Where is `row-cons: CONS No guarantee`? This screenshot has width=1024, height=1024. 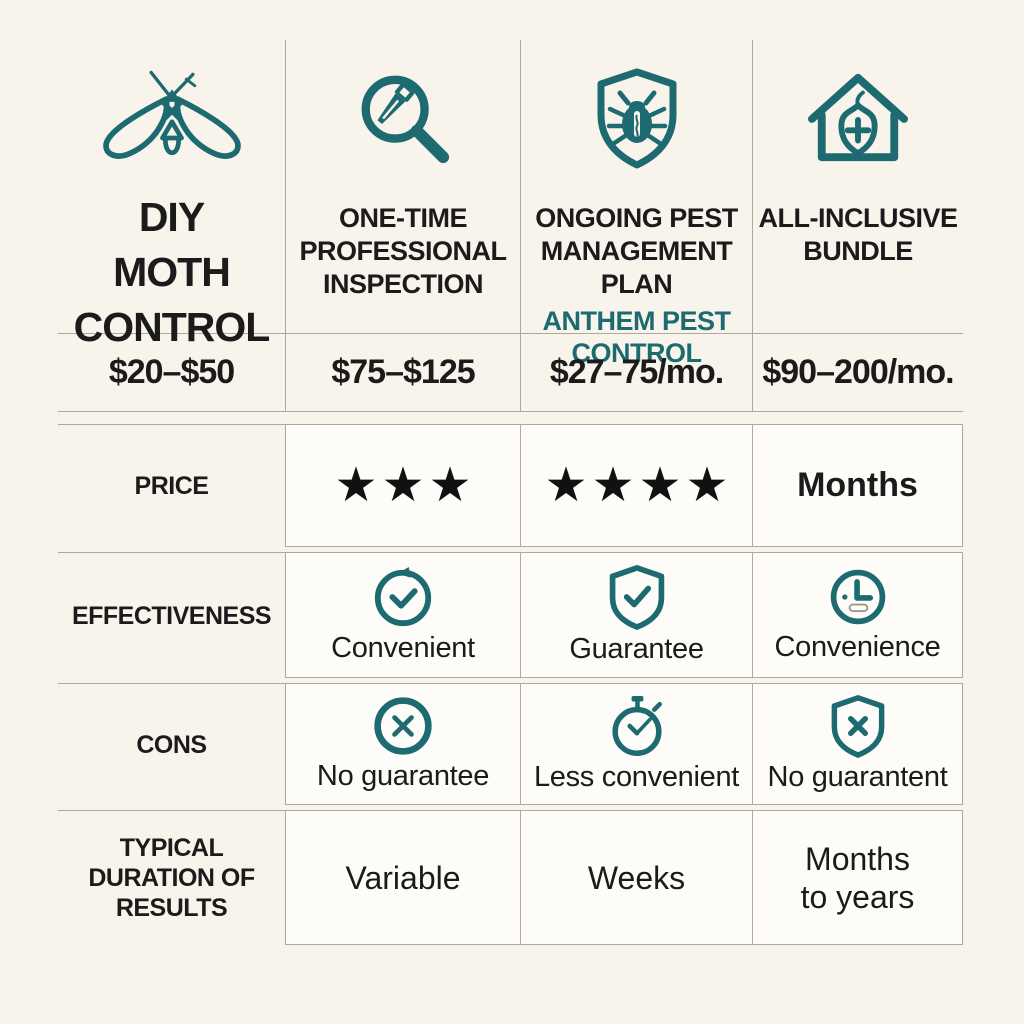 row-cons: CONS No guarantee is located at coordinates (510, 744).